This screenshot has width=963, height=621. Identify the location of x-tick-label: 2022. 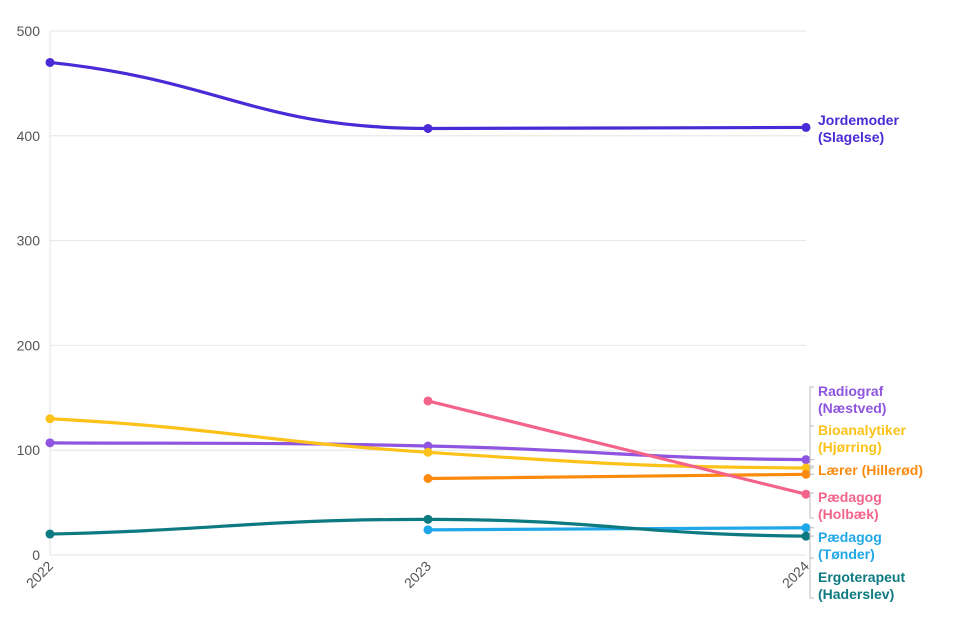
(39, 574).